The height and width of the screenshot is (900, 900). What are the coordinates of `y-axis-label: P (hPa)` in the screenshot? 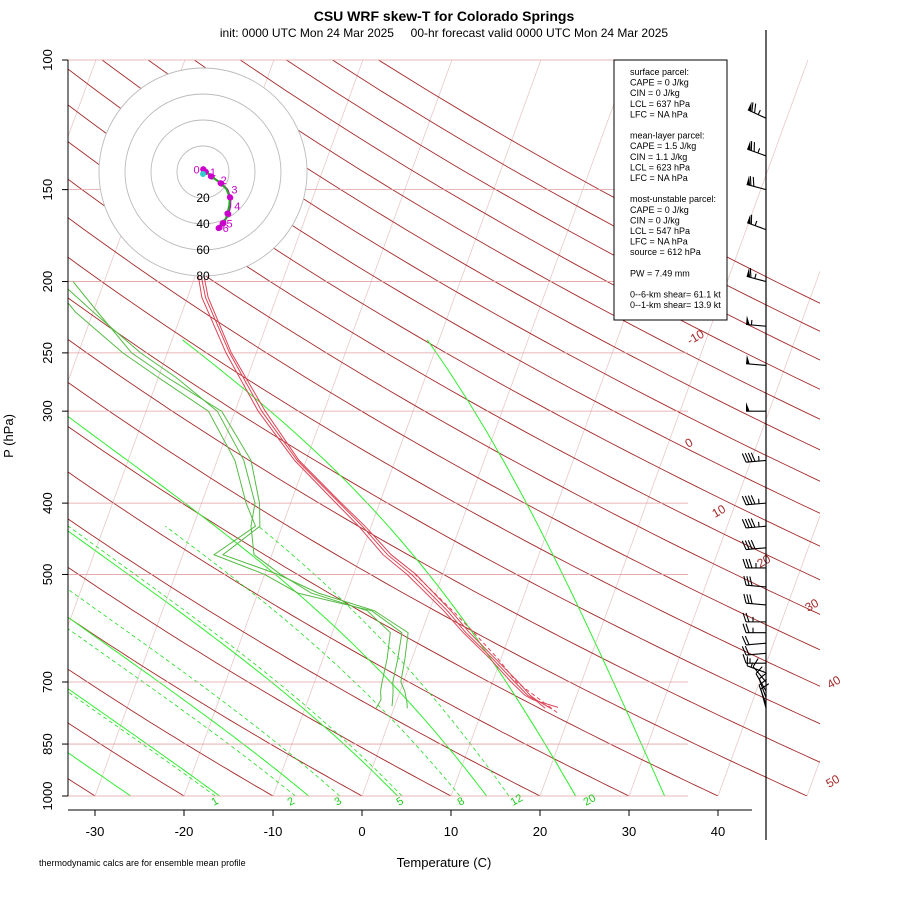 It's located at (8, 436).